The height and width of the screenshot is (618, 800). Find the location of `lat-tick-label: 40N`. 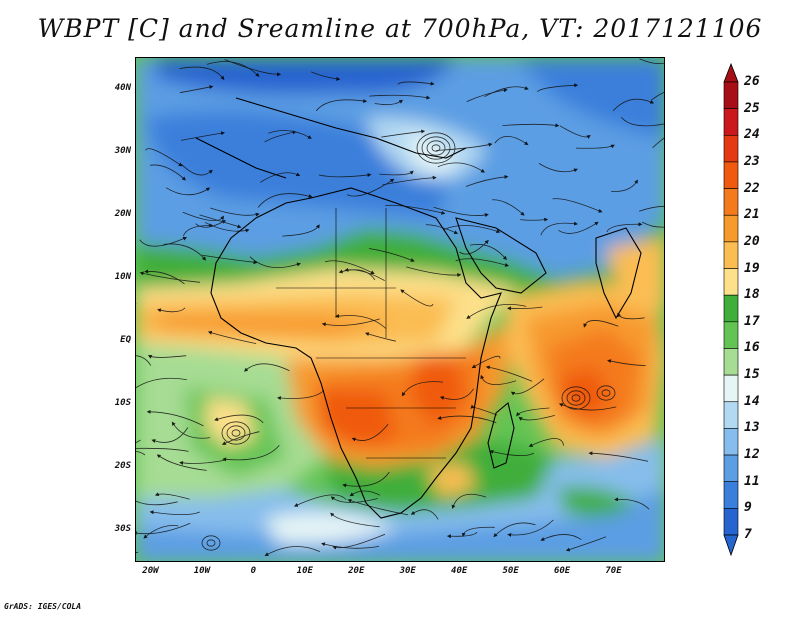

lat-tick-label: 40N is located at coordinates (122, 87).